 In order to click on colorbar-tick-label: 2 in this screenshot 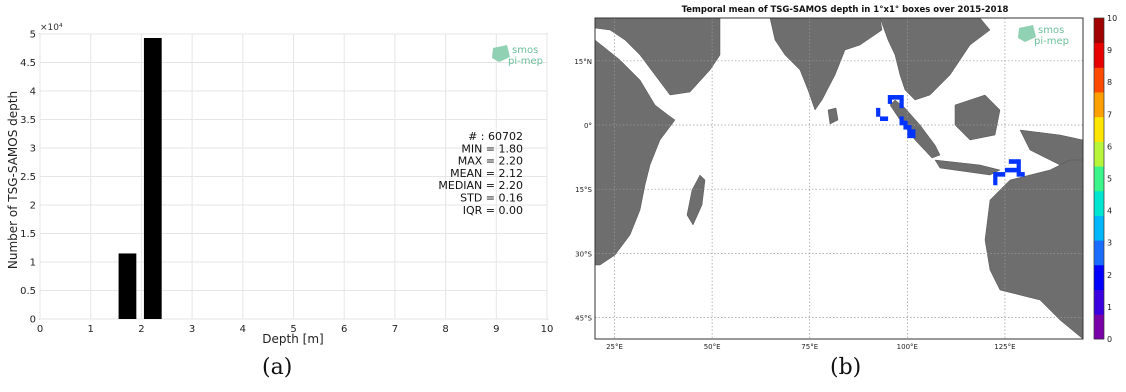, I will do `click(1109, 275)`.